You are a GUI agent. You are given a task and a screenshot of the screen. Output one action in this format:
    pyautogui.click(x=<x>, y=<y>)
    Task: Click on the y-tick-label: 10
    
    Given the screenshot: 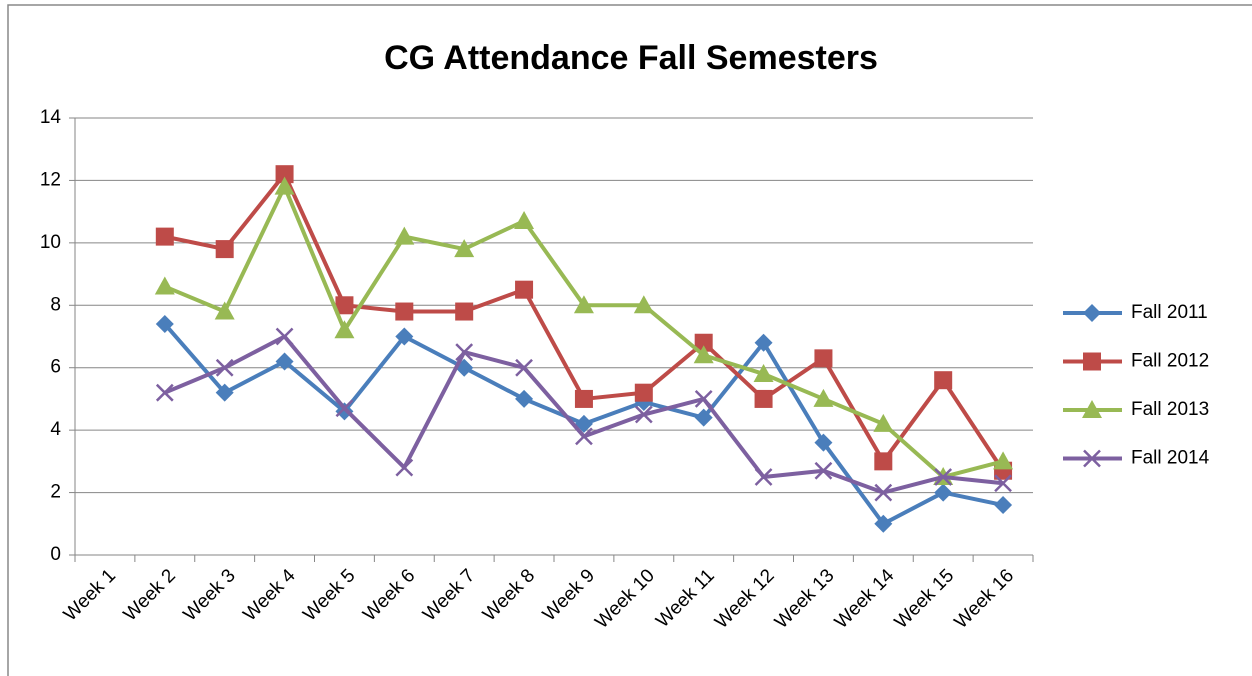 What is the action you would take?
    pyautogui.click(x=50, y=242)
    